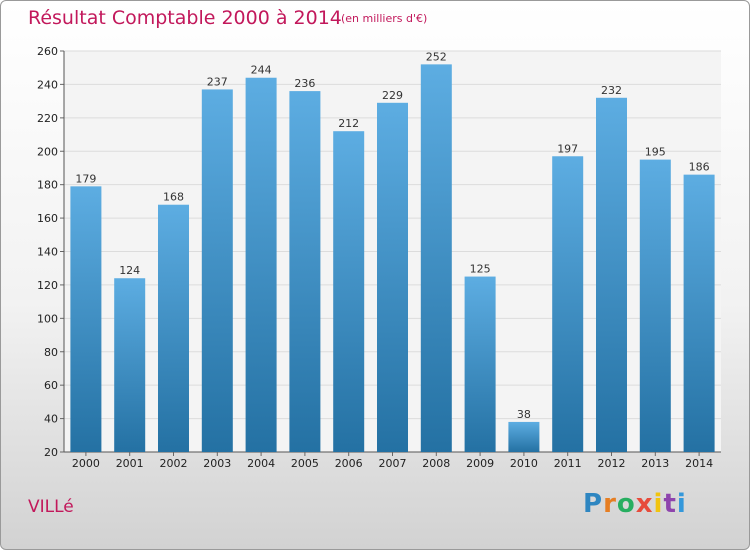  I want to click on x-tick-label: 2000, so click(86, 463).